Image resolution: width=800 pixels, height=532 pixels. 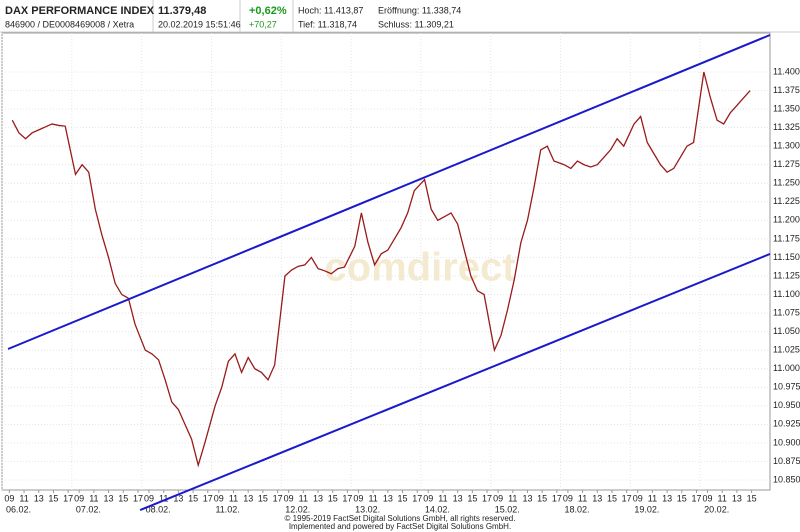 I want to click on y-tick-label: 10.975, so click(x=786, y=387).